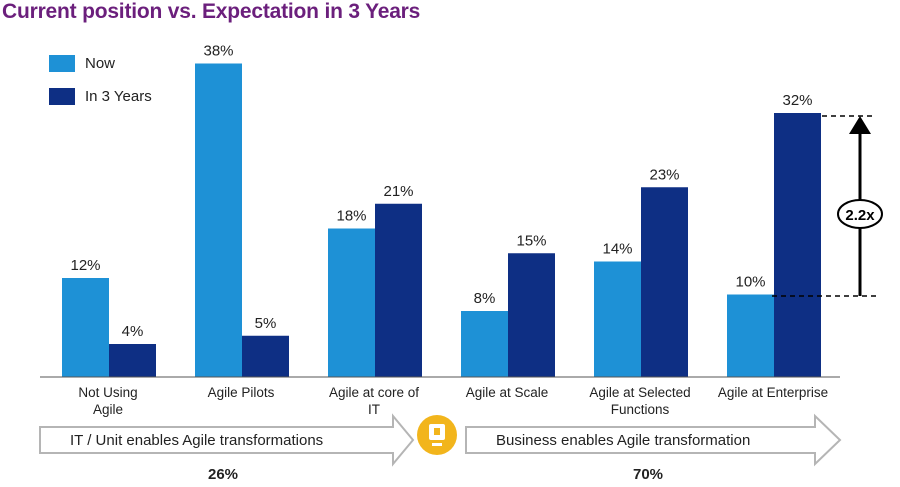 The width and height of the screenshot is (900, 487). What do you see at coordinates (118, 96) in the screenshot?
I see `legend-label-future: In 3 Years` at bounding box center [118, 96].